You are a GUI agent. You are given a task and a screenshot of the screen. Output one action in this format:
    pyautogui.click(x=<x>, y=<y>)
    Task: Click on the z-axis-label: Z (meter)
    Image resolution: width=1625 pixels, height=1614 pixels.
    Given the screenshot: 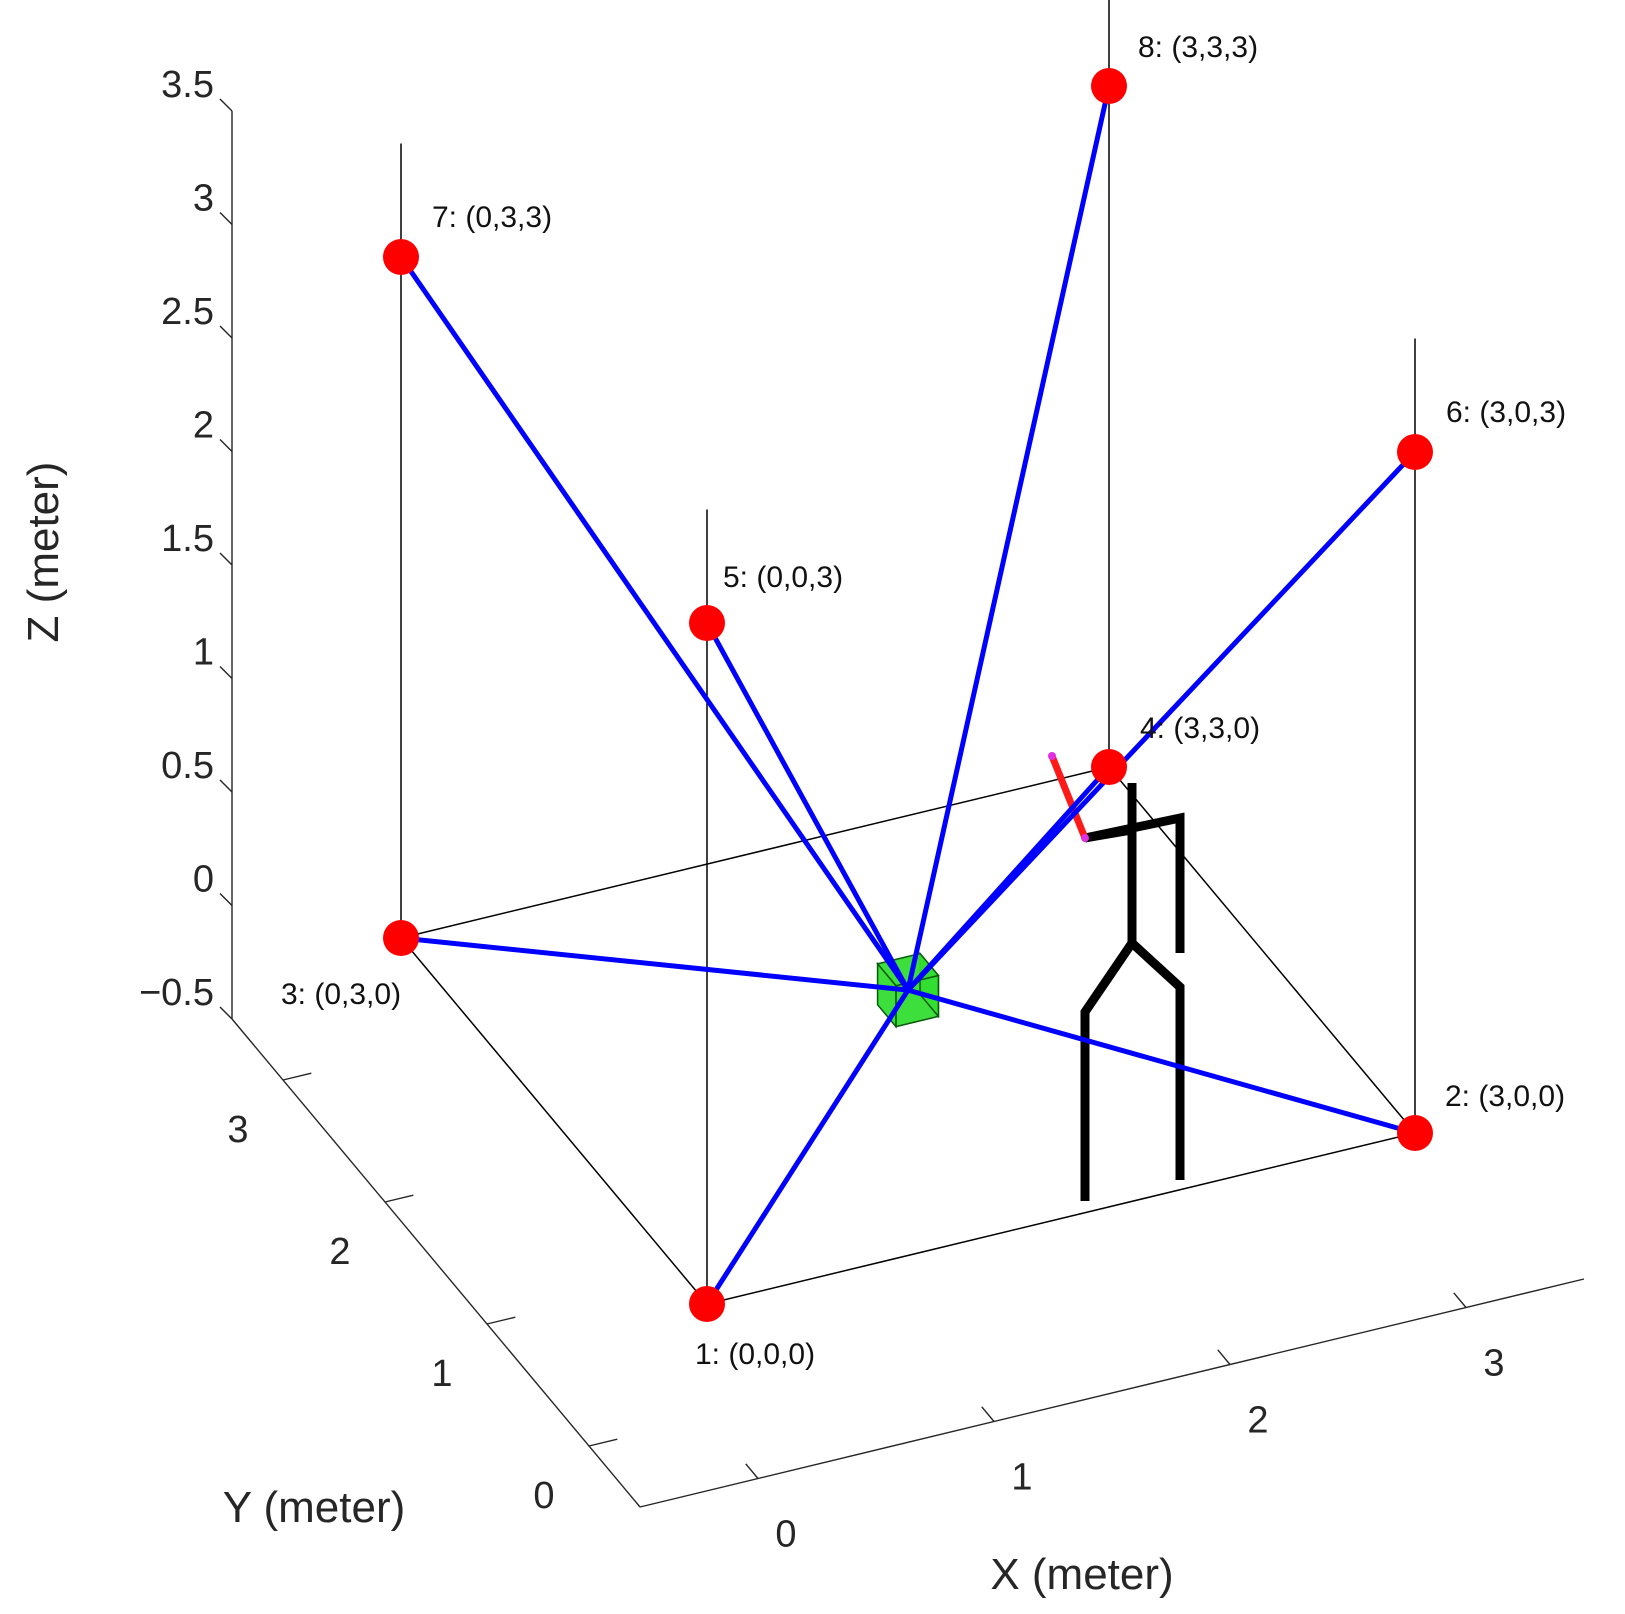 What is the action you would take?
    pyautogui.click(x=43, y=552)
    